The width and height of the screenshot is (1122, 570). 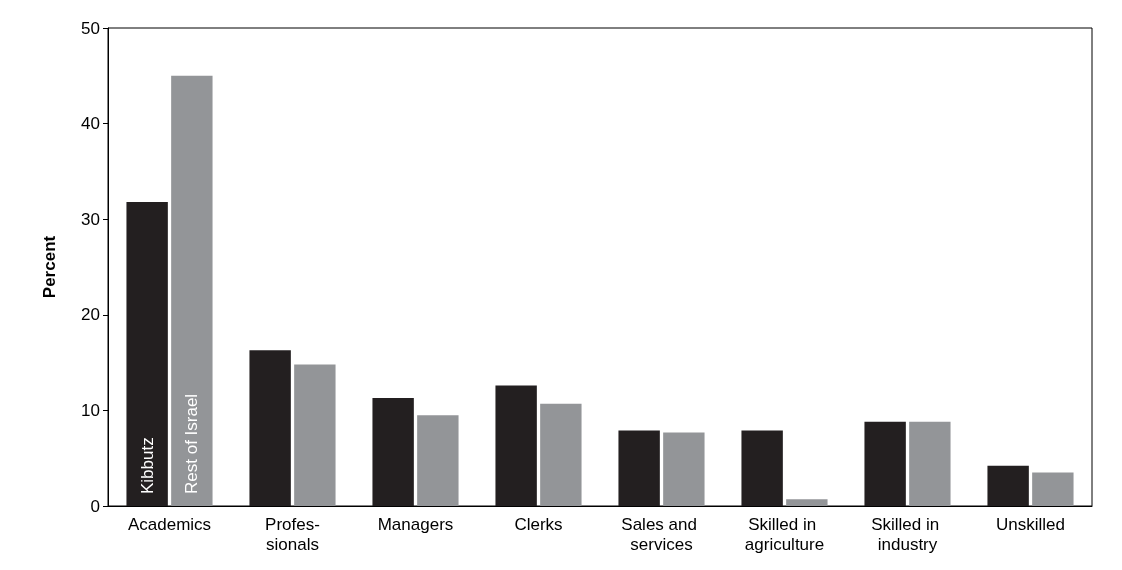 What do you see at coordinates (538, 524) in the screenshot?
I see `x-tick-label: Clerks` at bounding box center [538, 524].